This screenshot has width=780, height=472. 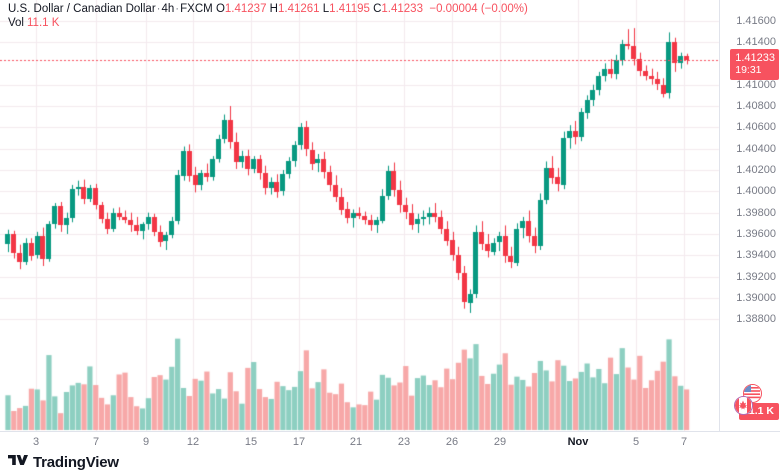 I want to click on price-tick-label: 1.41600, so click(x=756, y=20).